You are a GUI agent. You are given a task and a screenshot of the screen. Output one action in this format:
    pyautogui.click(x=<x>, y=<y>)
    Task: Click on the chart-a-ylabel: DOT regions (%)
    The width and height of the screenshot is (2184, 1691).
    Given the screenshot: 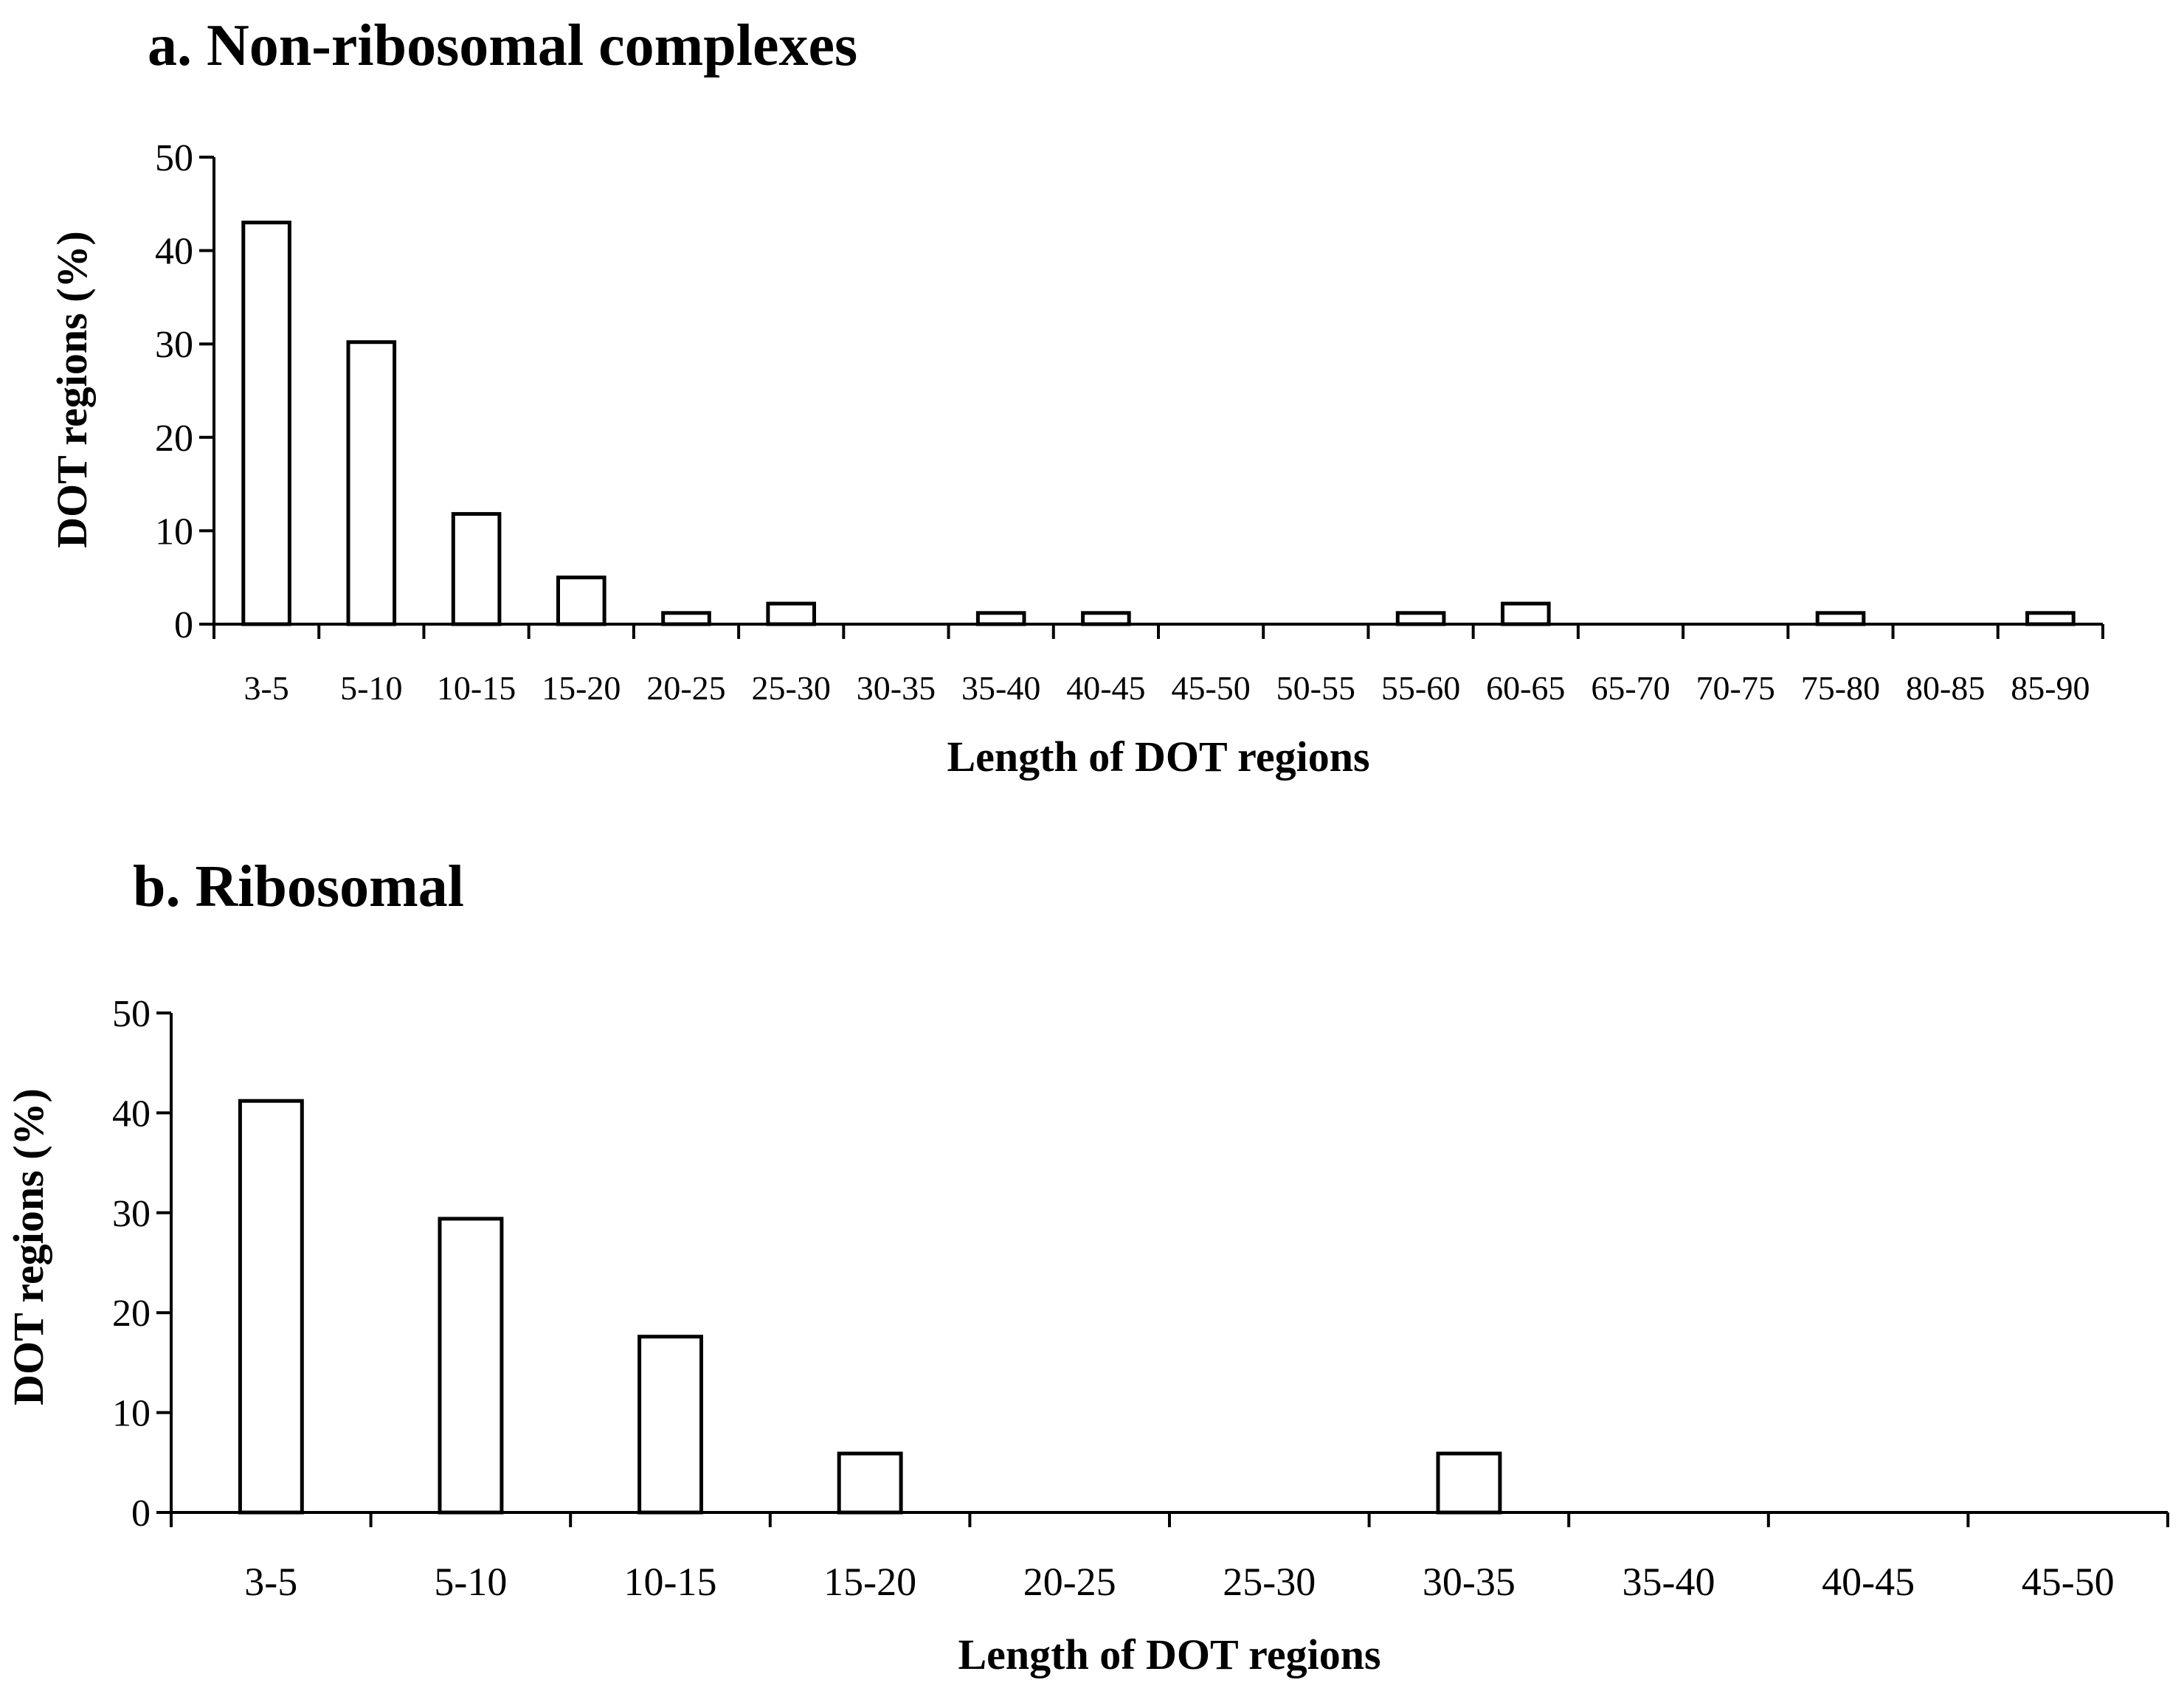 What is the action you would take?
    pyautogui.click(x=72, y=389)
    